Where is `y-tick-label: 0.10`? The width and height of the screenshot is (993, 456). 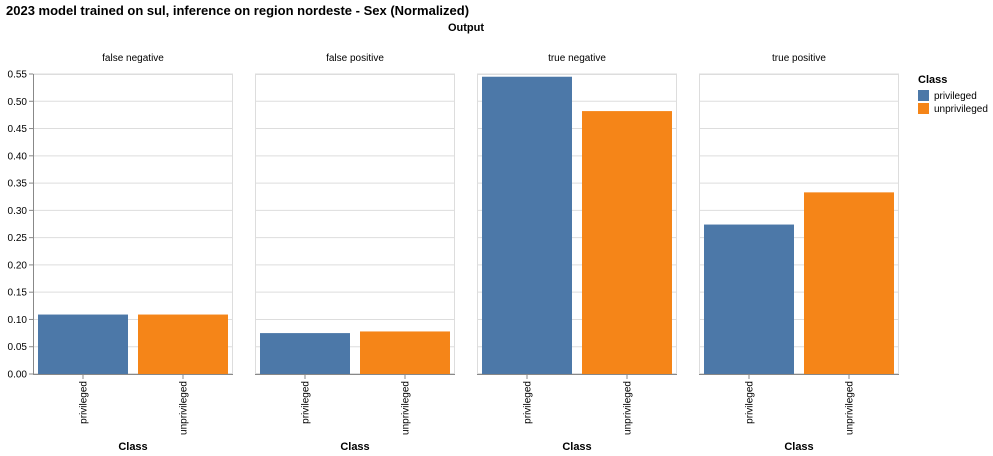 y-tick-label: 0.10 is located at coordinates (18, 320).